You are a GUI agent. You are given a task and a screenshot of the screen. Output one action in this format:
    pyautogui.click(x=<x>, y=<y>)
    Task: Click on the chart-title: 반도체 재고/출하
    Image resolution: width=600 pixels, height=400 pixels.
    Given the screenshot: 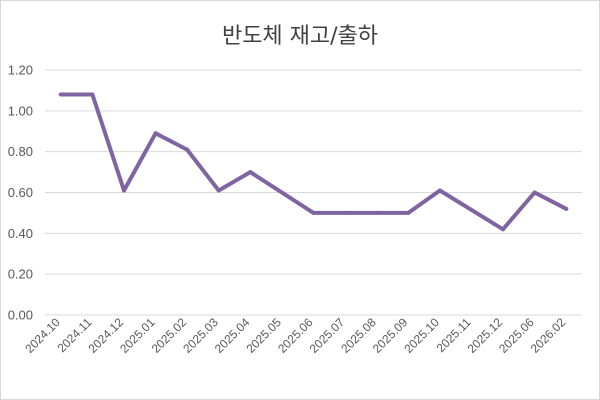 What is the action you would take?
    pyautogui.click(x=300, y=36)
    